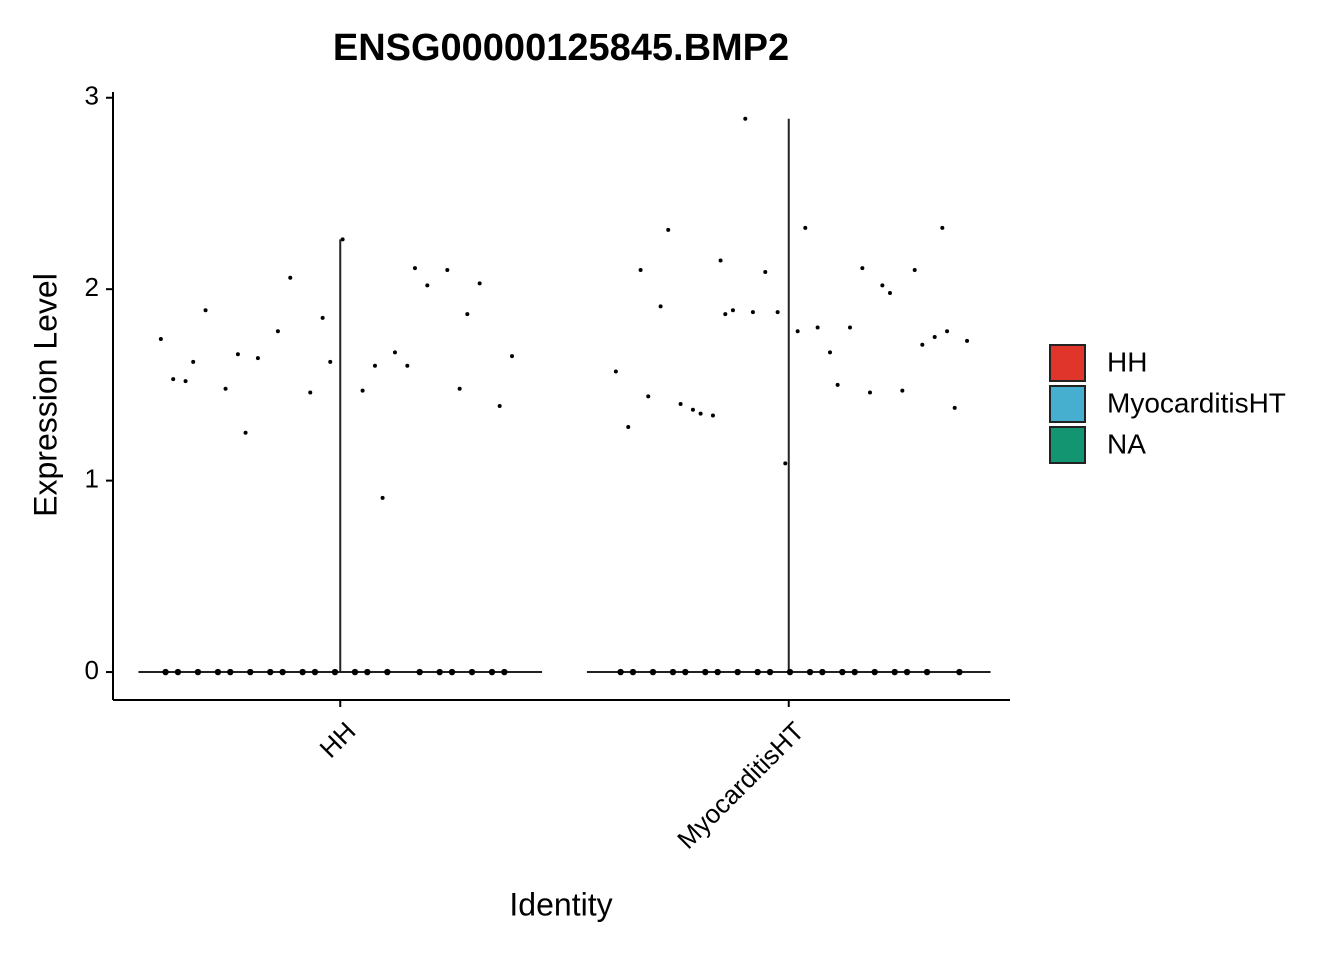 This screenshot has height=960, width=1344. What do you see at coordinates (561, 48) in the screenshot?
I see `chart-title: ENSG00000125845.BMP2` at bounding box center [561, 48].